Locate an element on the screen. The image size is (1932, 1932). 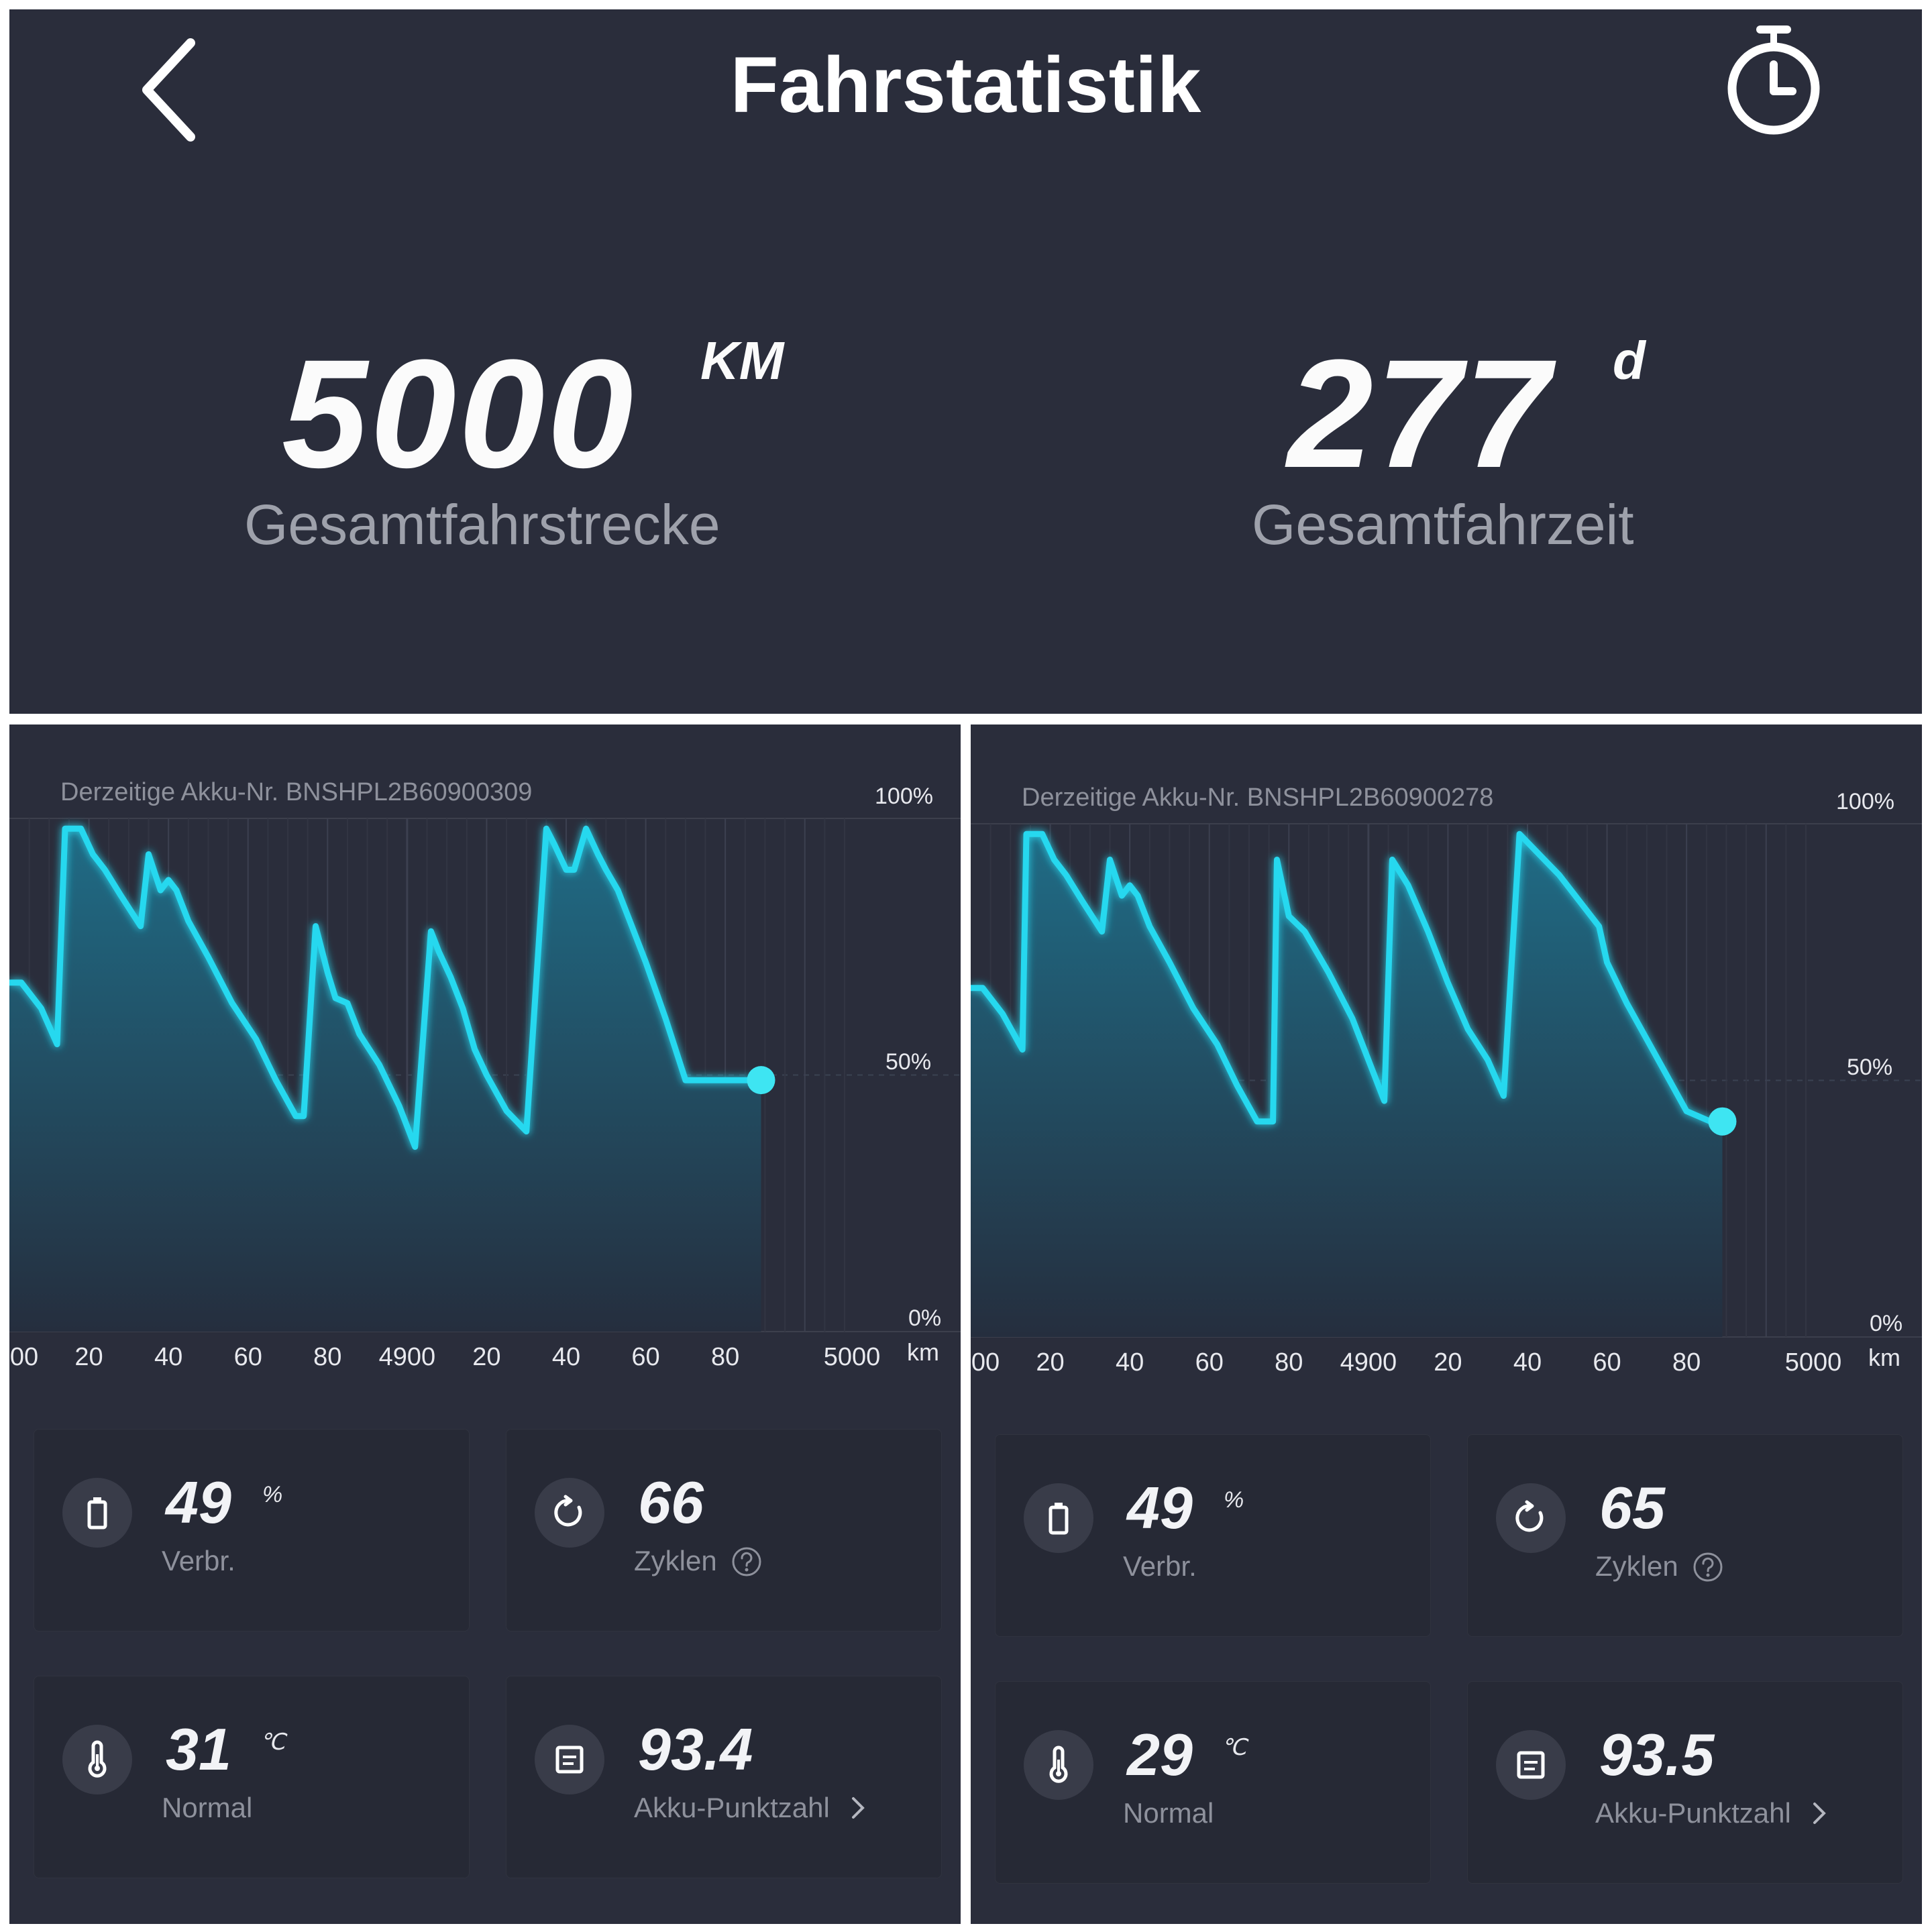
battery-id: Derzeitige Akku-Nr. BNSHPL2B60900309 is located at coordinates (296, 792).